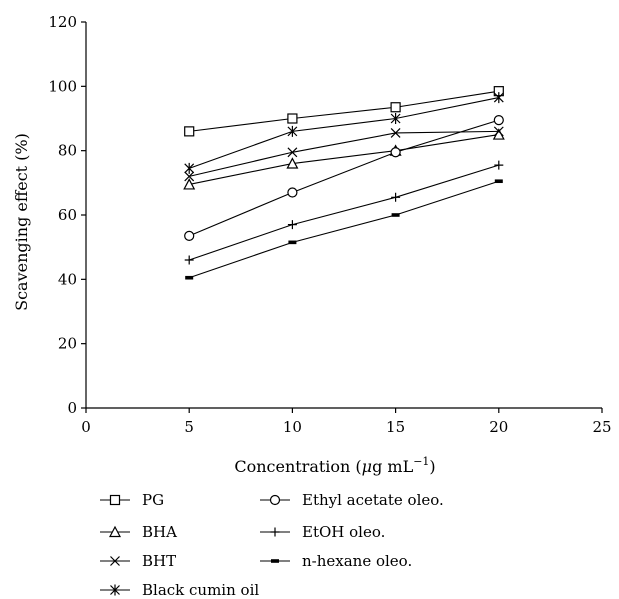  Describe the element at coordinates (67, 279) in the screenshot. I see `y-tick-label: 40` at that location.